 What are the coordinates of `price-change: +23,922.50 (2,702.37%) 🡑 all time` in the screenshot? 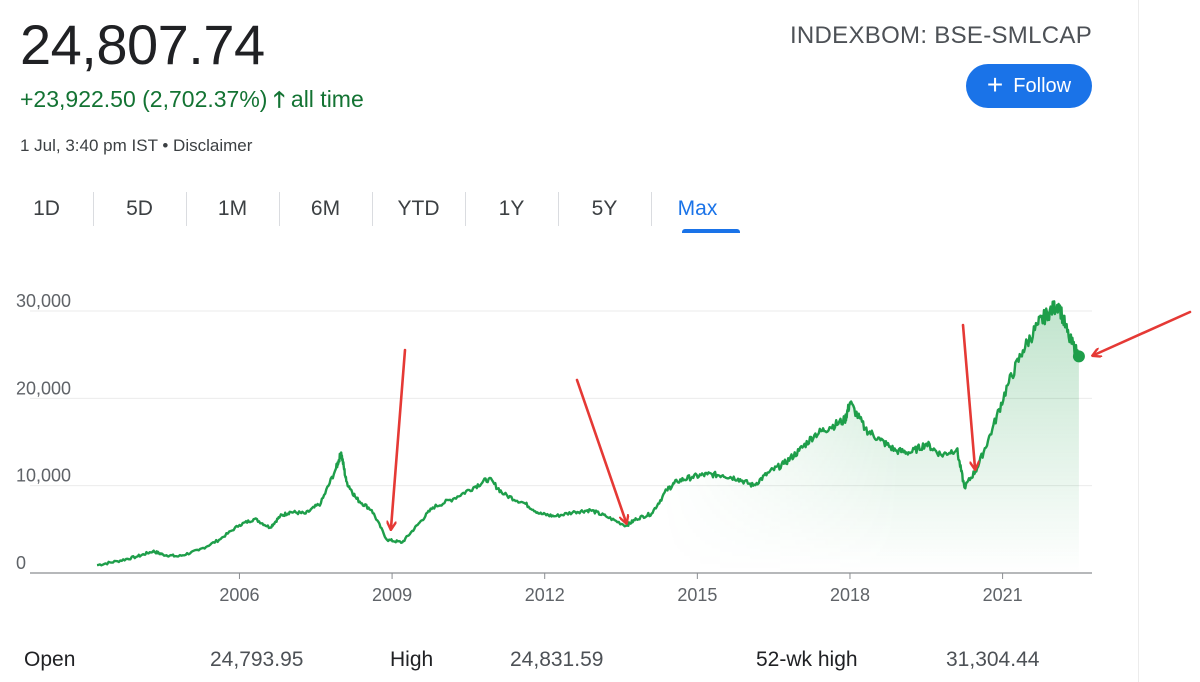 It's located at (192, 99).